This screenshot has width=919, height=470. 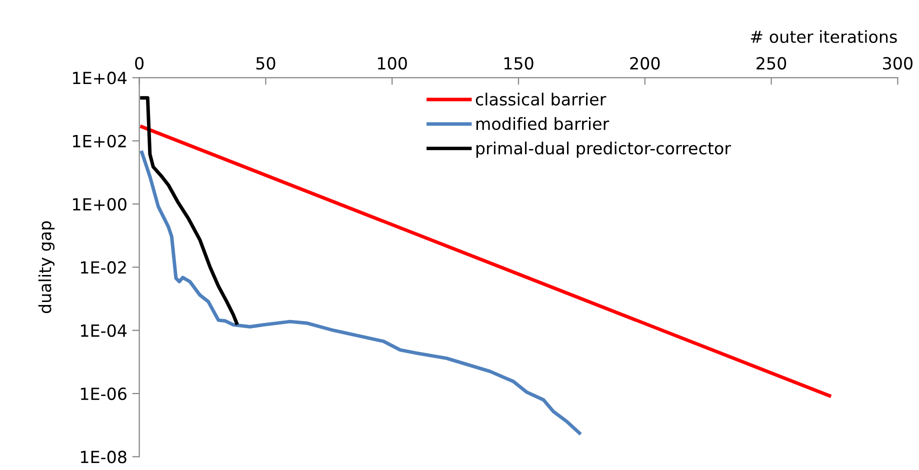 What do you see at coordinates (604, 150) in the screenshot?
I see `legend-label: primal-dual predictor-corrector` at bounding box center [604, 150].